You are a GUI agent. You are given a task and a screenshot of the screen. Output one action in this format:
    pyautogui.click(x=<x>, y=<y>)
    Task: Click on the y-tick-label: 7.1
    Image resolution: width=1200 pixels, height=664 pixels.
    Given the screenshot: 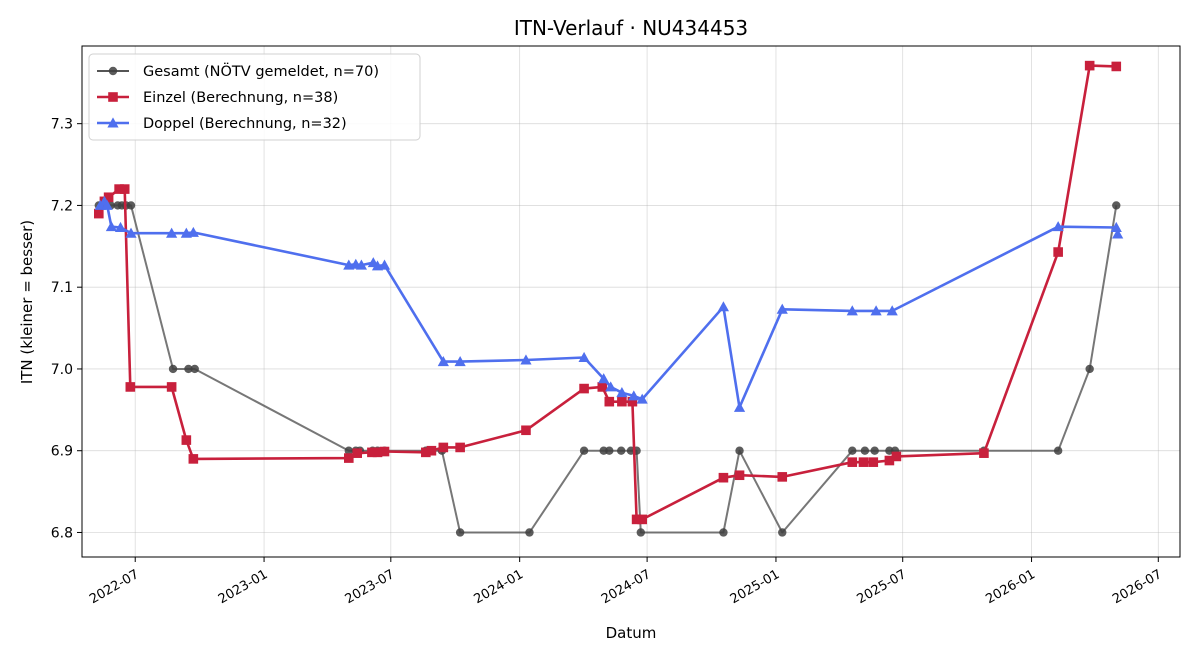 What is the action you would take?
    pyautogui.click(x=62, y=288)
    